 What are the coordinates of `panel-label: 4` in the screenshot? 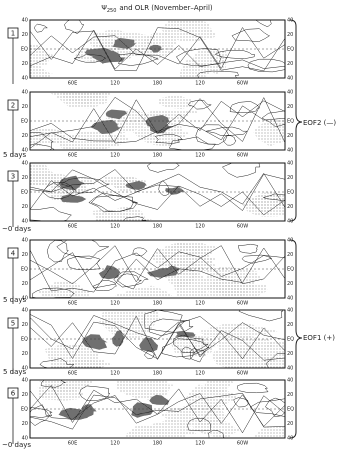 It's located at (13, 254).